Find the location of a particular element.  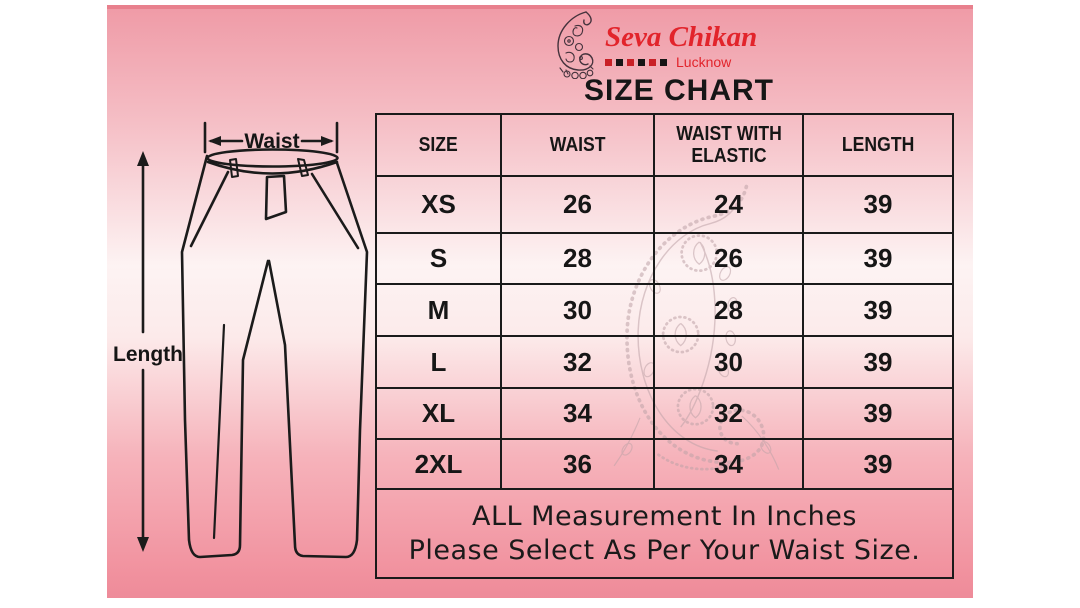

page-title: SIZE CHART is located at coordinates (679, 90).